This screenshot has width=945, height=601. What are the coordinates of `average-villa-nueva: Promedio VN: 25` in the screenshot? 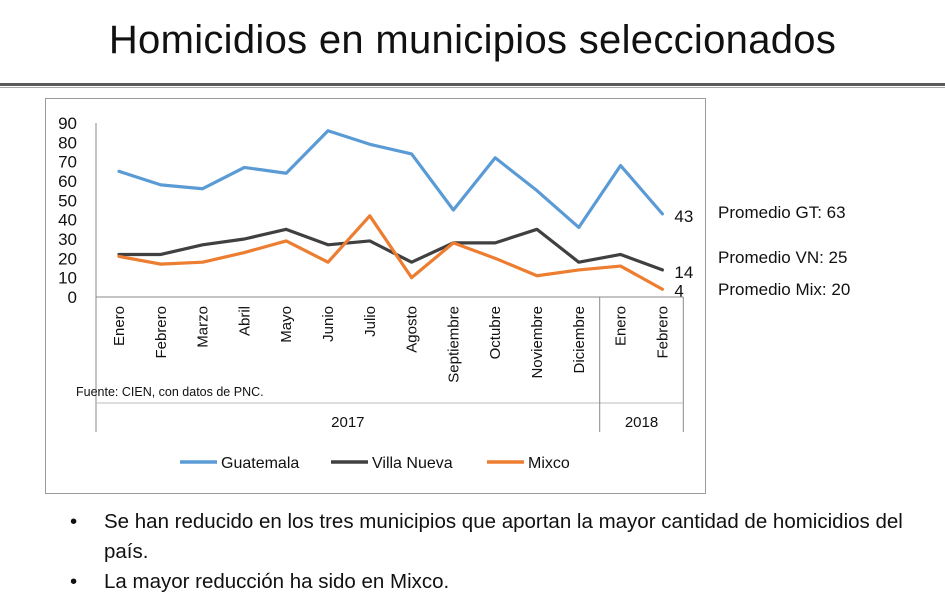 It's located at (783, 257).